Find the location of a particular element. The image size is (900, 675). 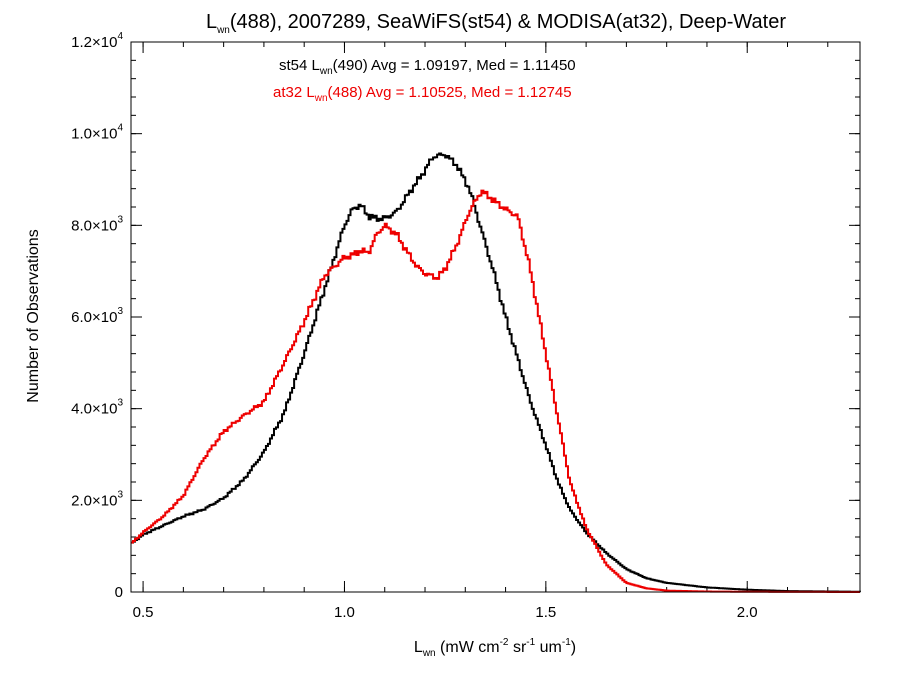

x-tick-label: 1.5 is located at coordinates (545, 612).